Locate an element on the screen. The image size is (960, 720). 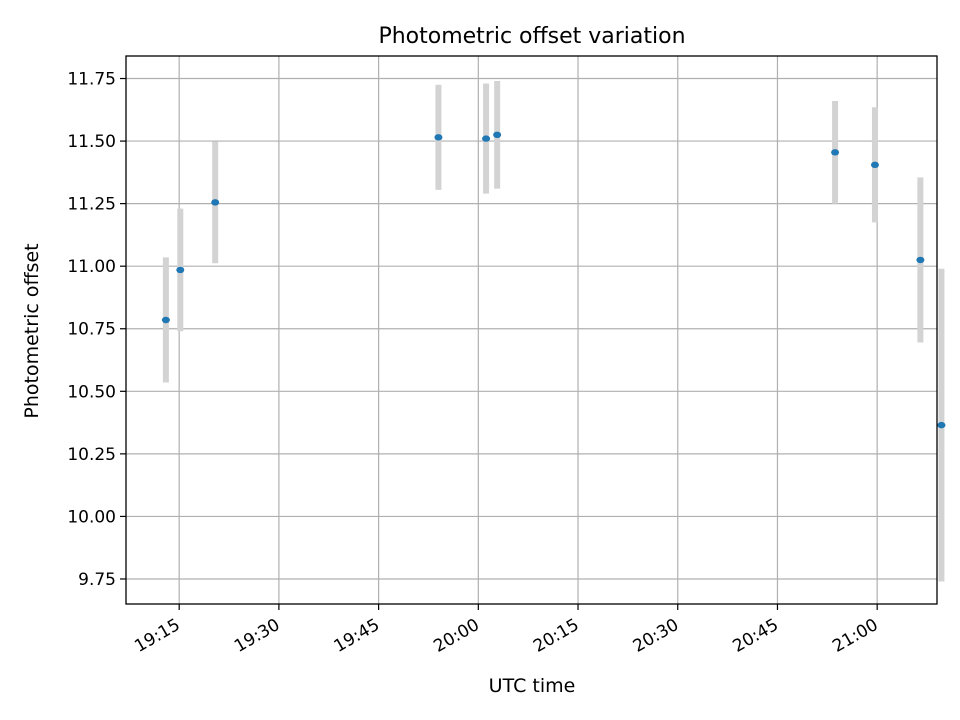
y-tick-label: 10.25 is located at coordinates (91, 455).